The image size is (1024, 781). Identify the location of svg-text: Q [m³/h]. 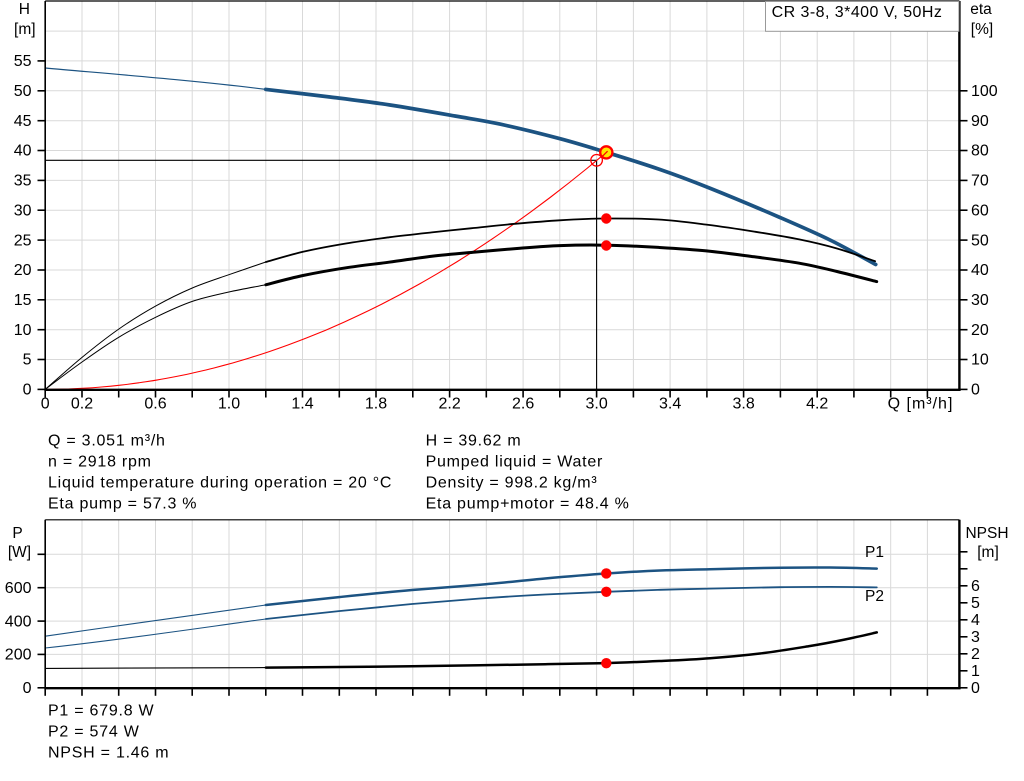
(921, 404).